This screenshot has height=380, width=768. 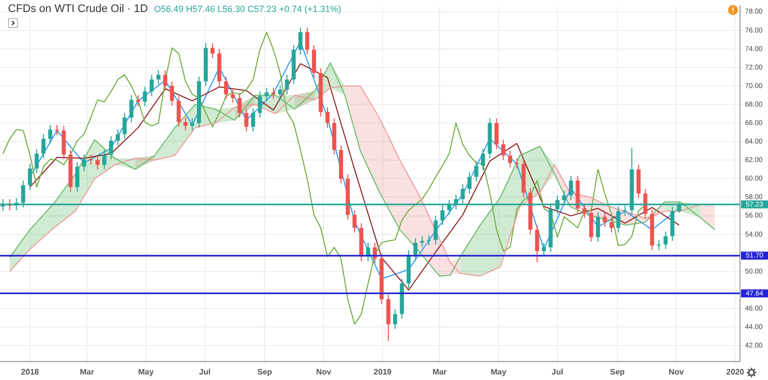 I want to click on x-tick-label: 2018, so click(x=30, y=371).